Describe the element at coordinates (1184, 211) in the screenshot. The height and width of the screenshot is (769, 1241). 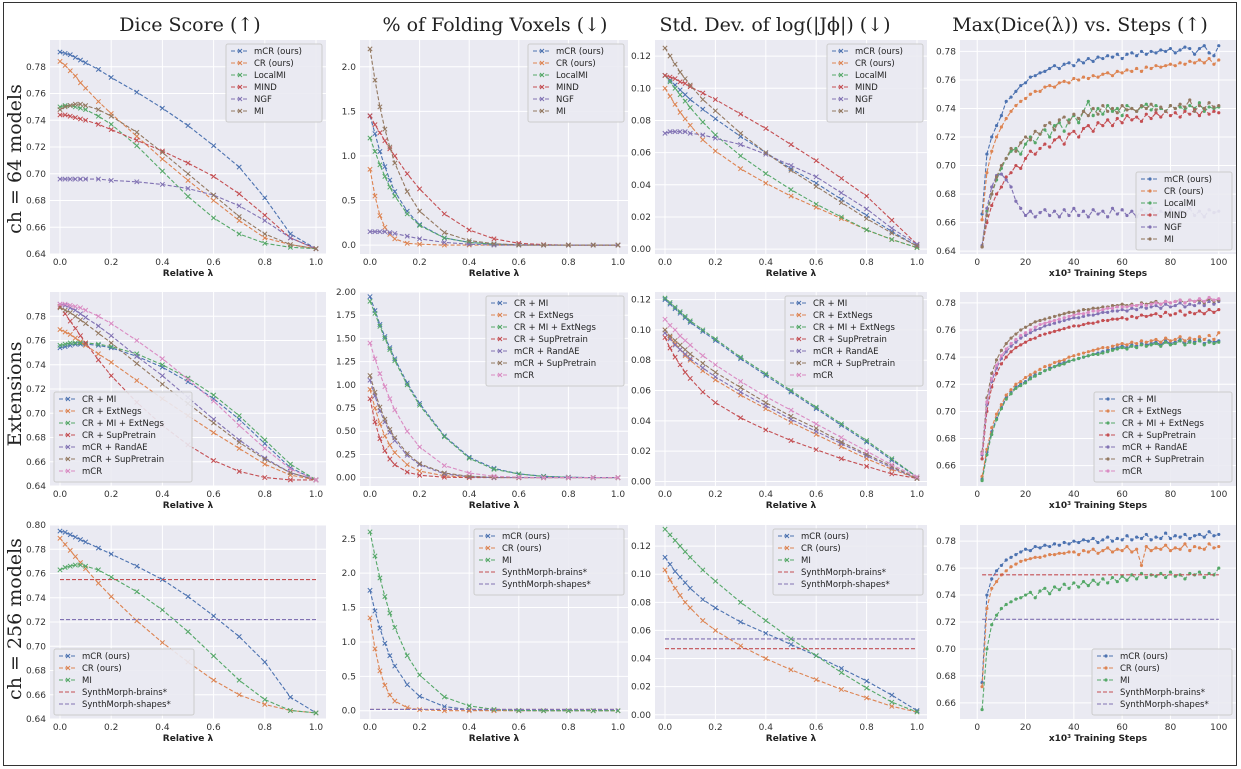
I see `legend-box` at that location.